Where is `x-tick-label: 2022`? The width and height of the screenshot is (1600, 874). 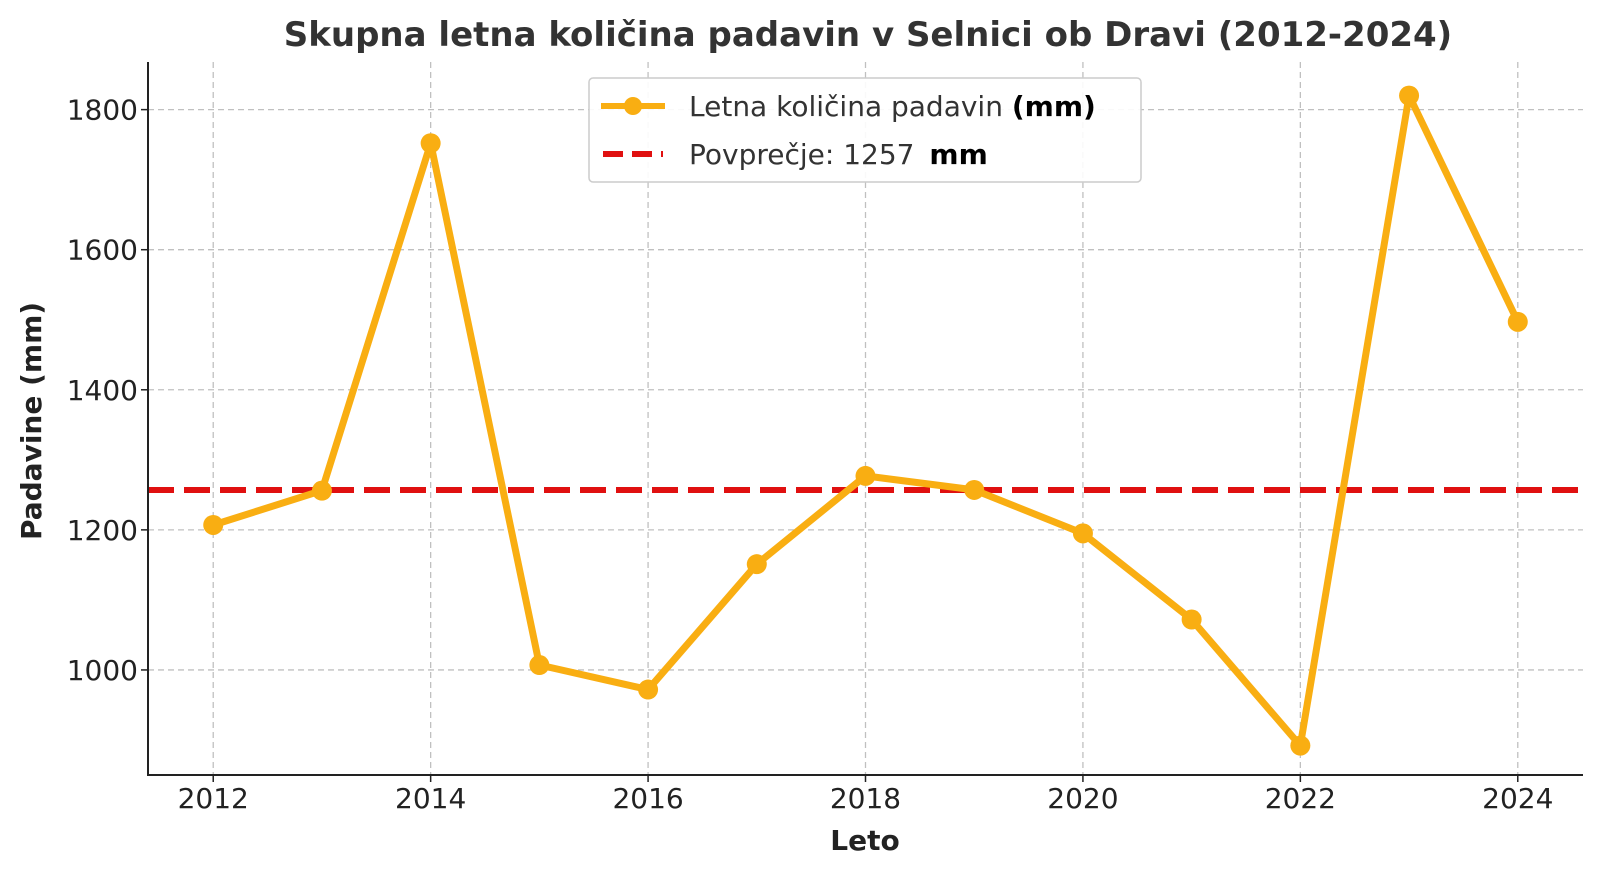 x-tick-label: 2022 is located at coordinates (1300, 798).